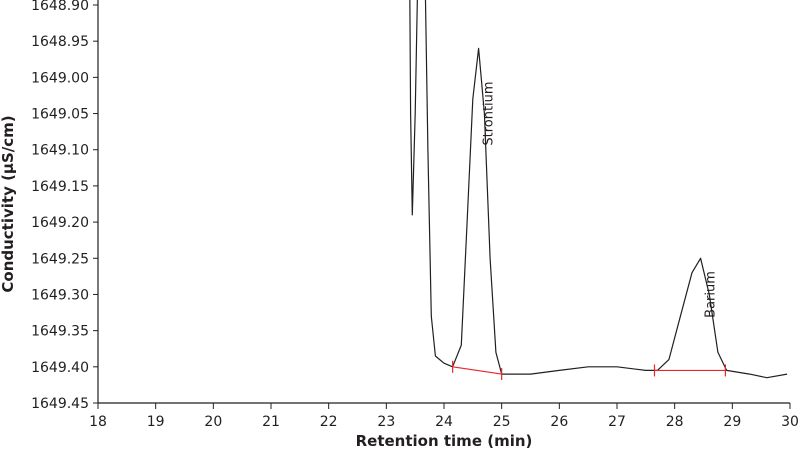  What do you see at coordinates (488, 113) in the screenshot?
I see `peak-label: Strontium` at bounding box center [488, 113].